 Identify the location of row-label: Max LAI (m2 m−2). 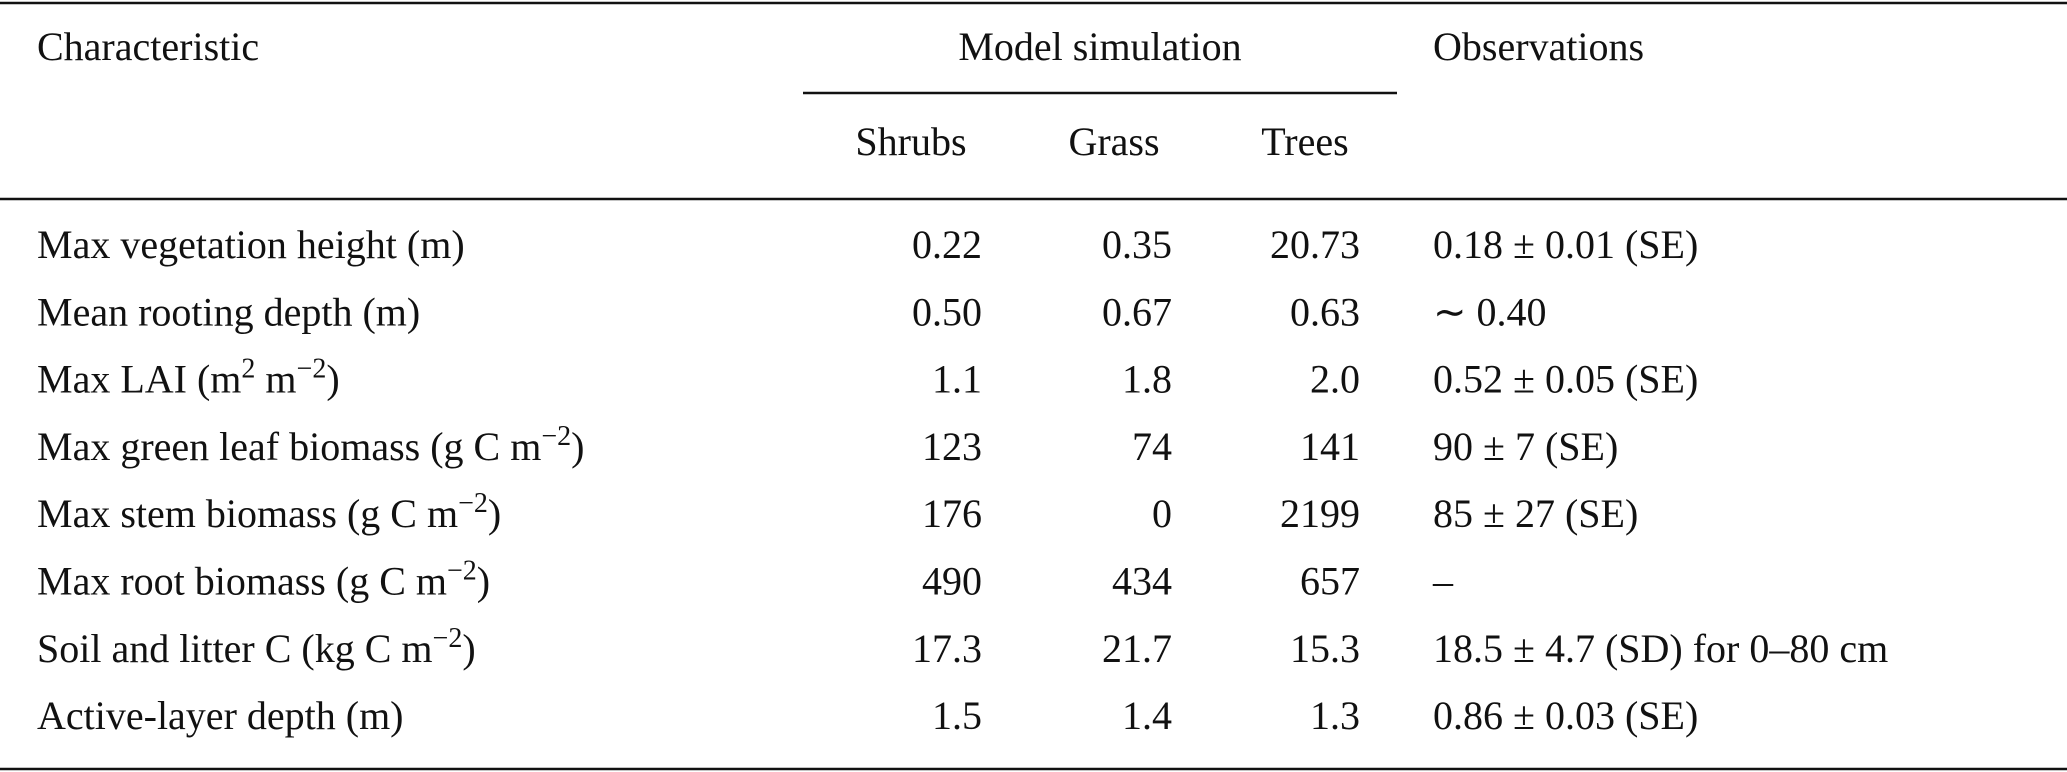
(188, 377).